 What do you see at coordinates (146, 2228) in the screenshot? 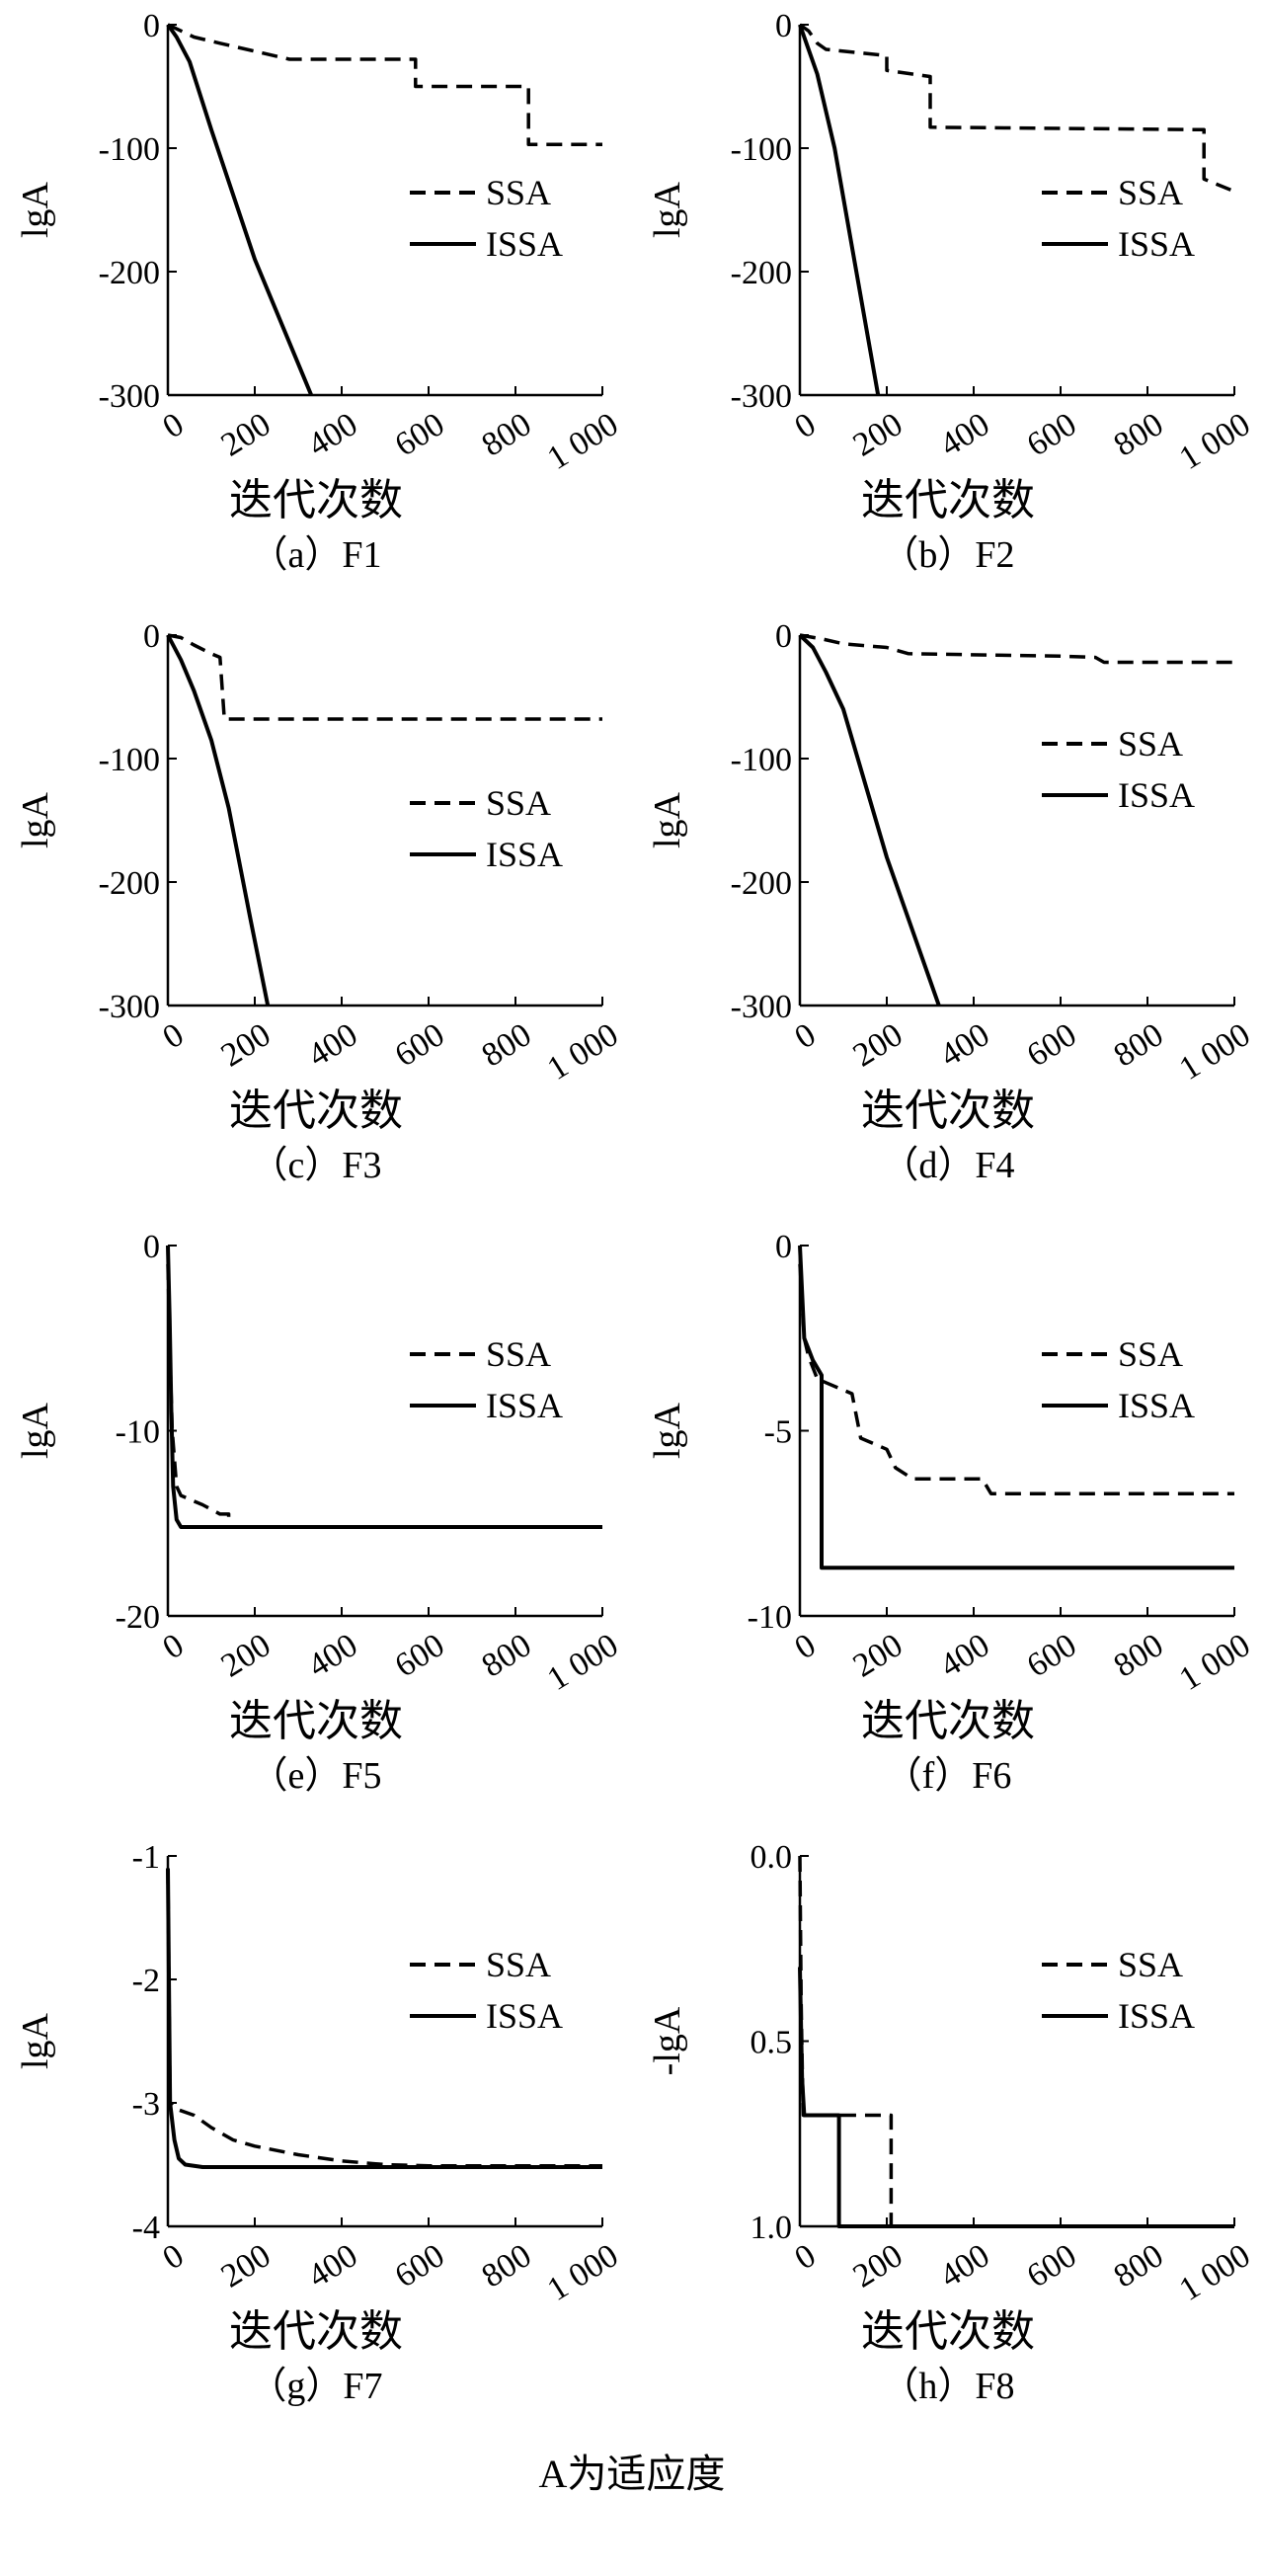
I see `y-tick-label: -4` at bounding box center [146, 2228].